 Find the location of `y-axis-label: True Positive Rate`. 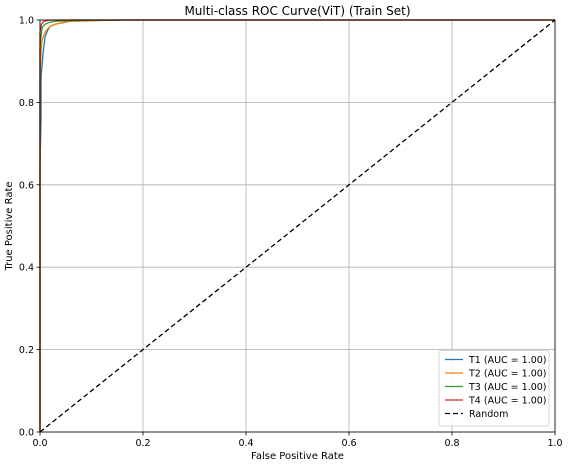

y-axis-label: True Positive Rate is located at coordinates (9, 226).